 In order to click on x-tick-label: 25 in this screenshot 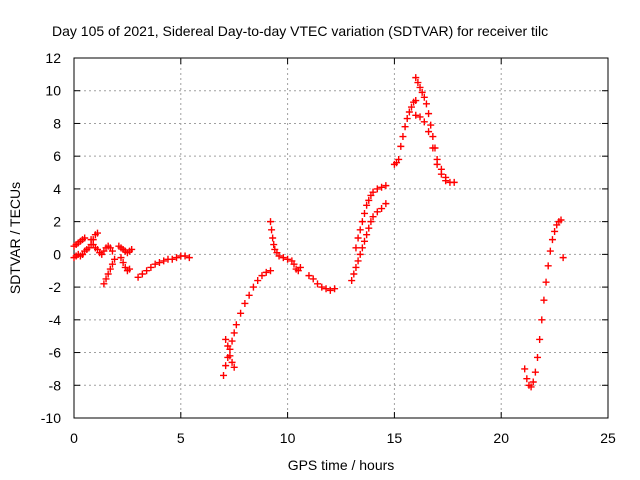, I will do `click(608, 438)`.